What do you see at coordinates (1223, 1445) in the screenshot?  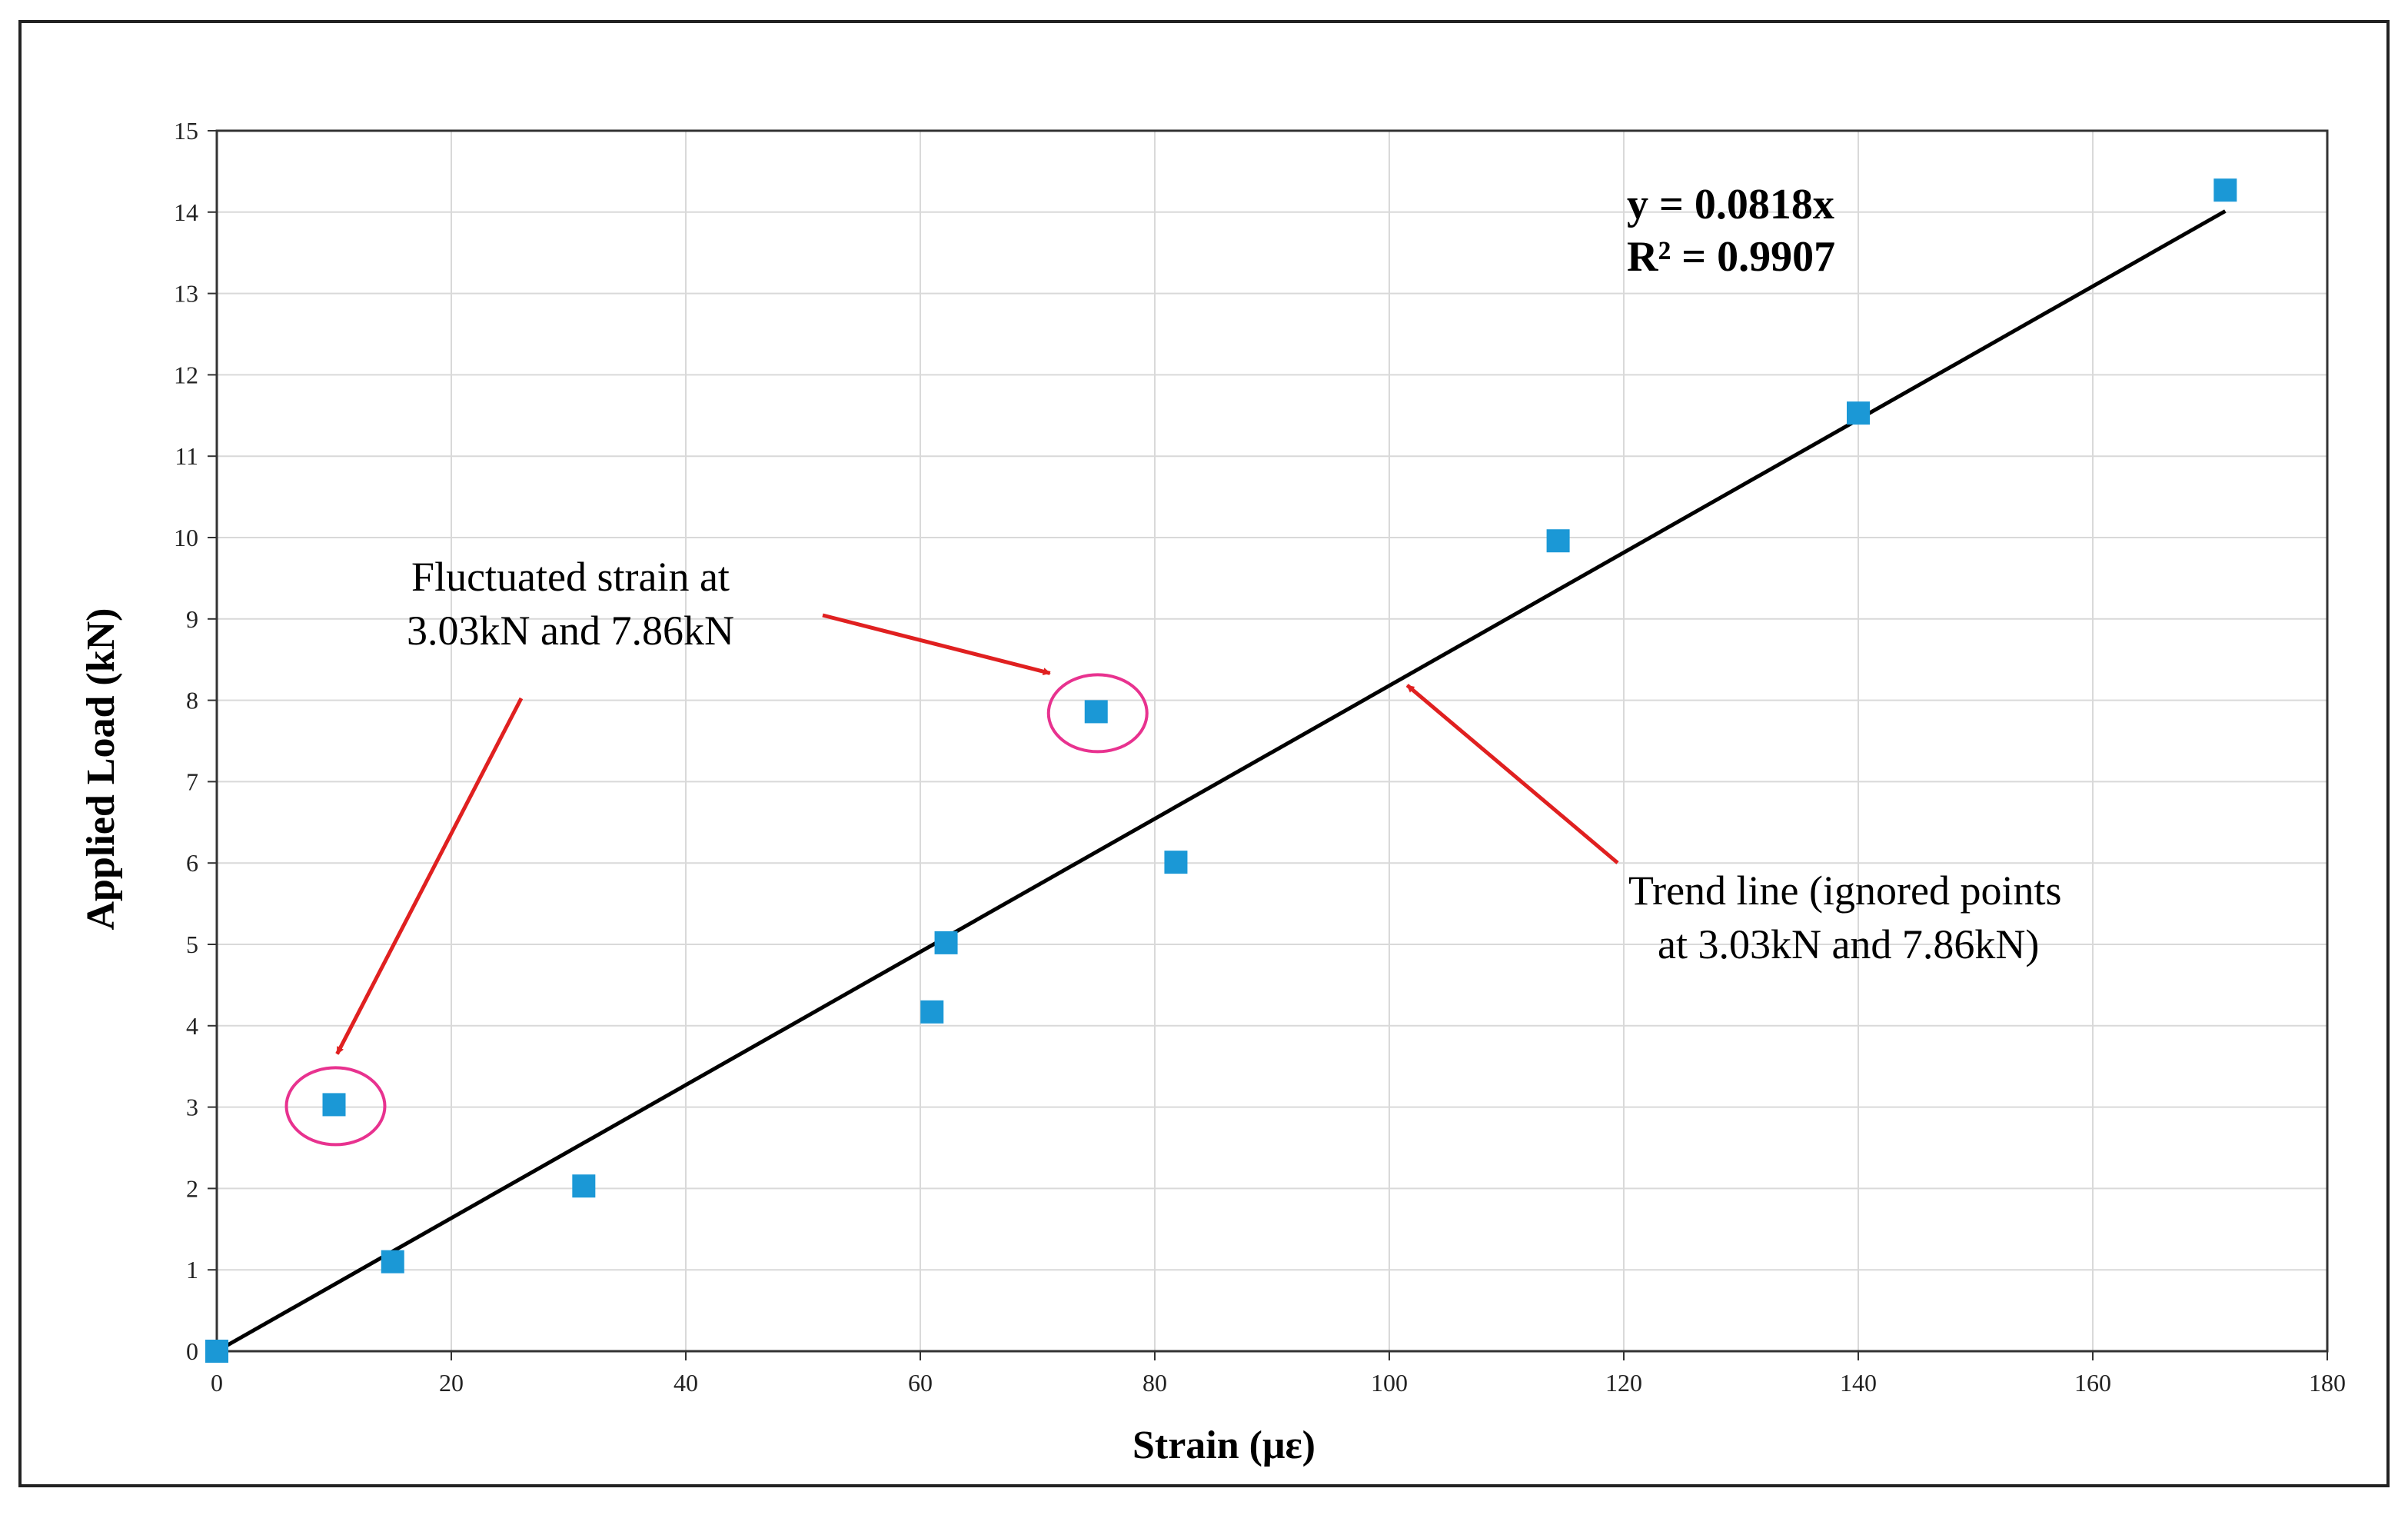 I see `x-axis-title: Strain (με)` at bounding box center [1223, 1445].